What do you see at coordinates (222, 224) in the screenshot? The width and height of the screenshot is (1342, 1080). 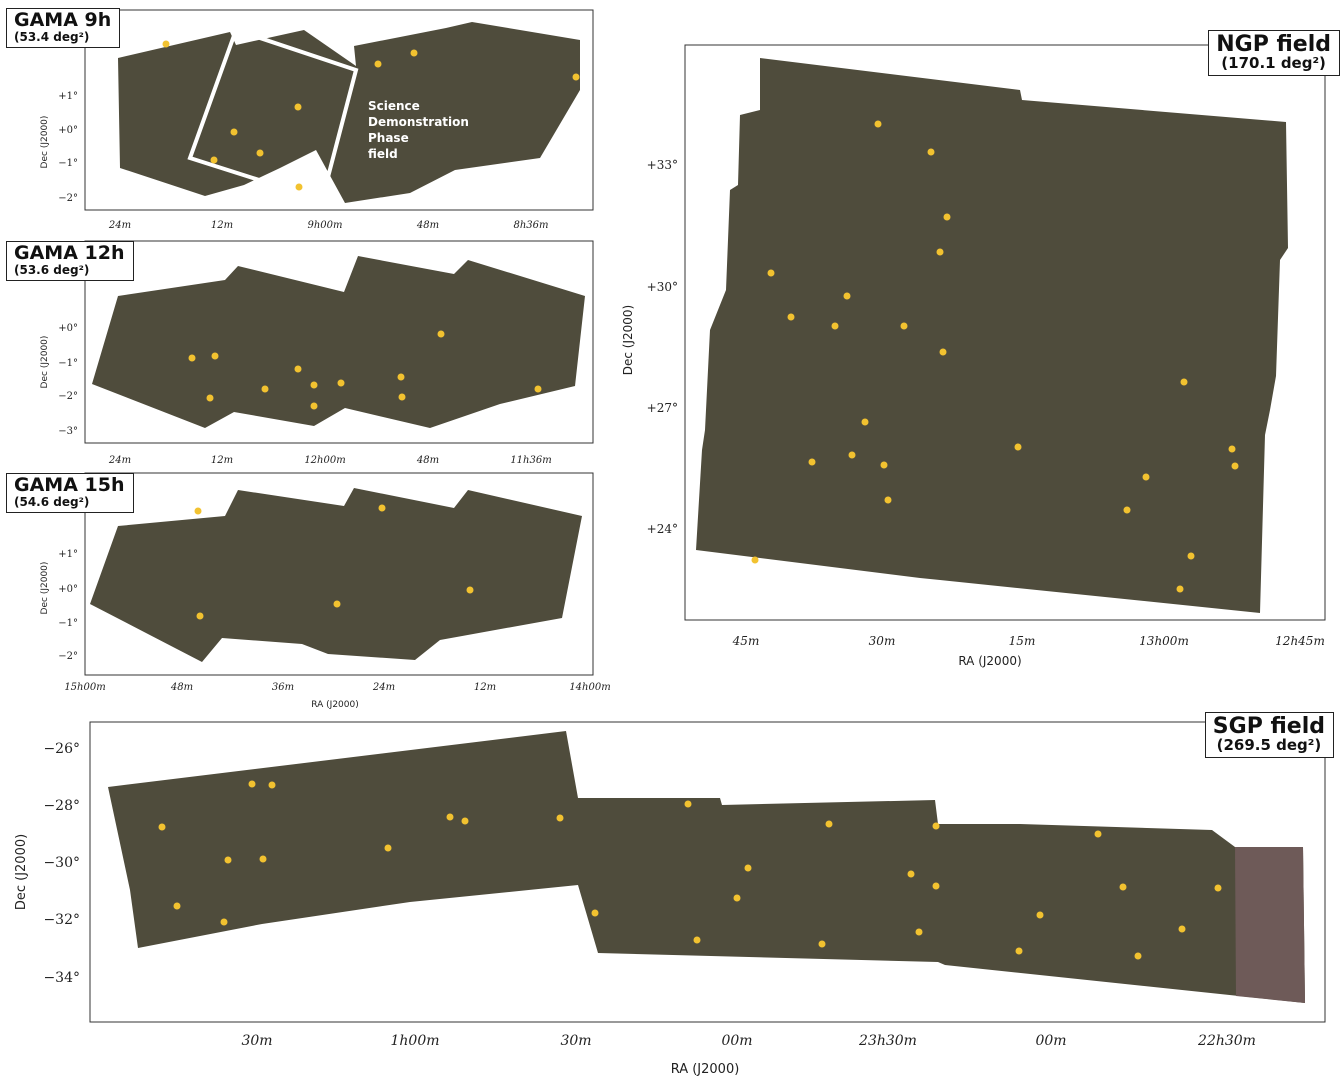 I see `x-tick-label: 12m` at bounding box center [222, 224].